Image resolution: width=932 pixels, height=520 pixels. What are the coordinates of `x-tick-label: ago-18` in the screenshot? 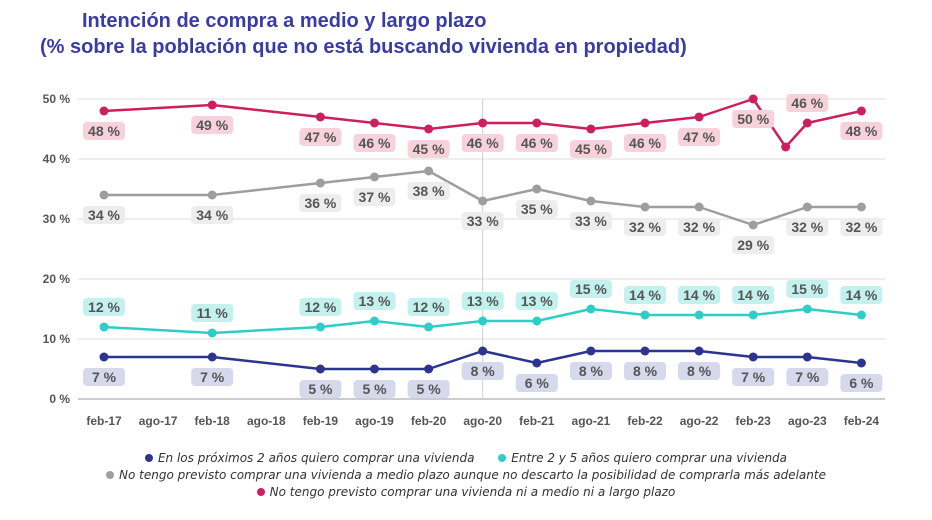 It's located at (266, 421).